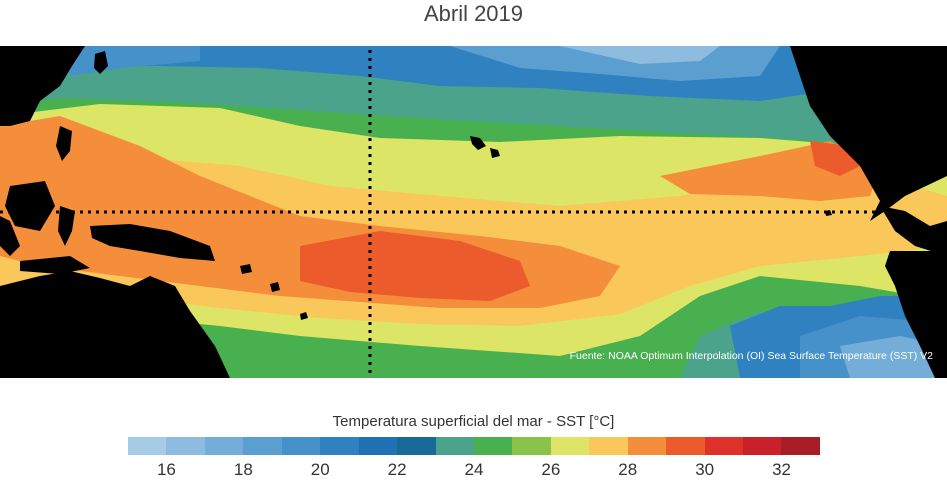 Image resolution: width=947 pixels, height=480 pixels. Describe the element at coordinates (152, 242) in the screenshot. I see `land-new-guinea` at that location.